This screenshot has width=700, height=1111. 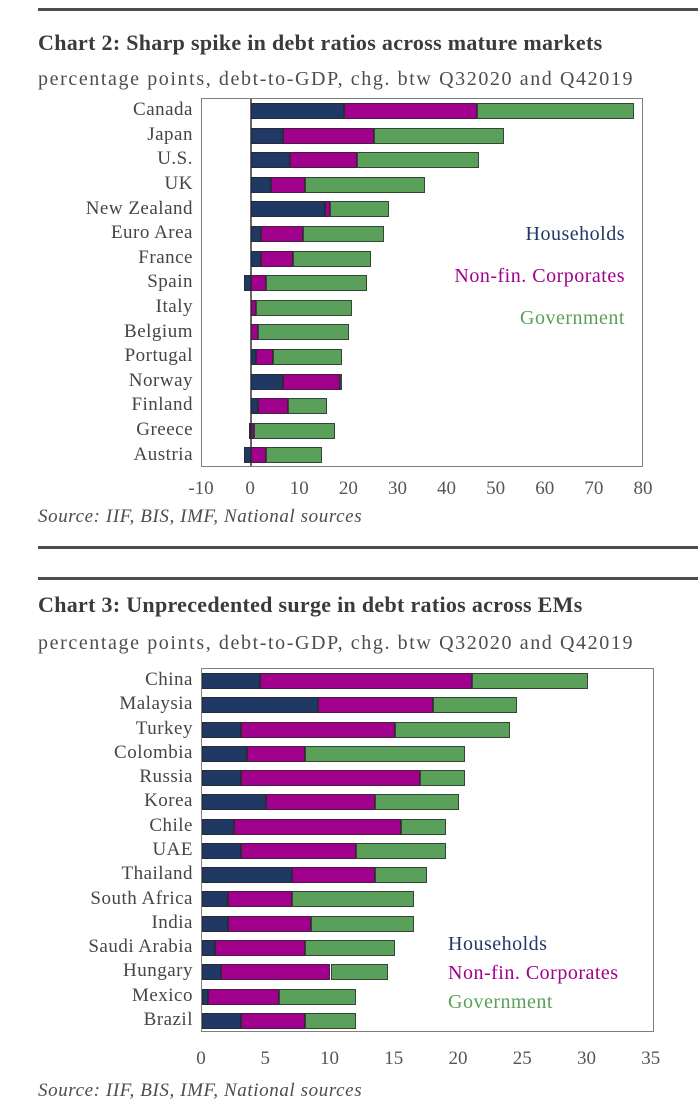 I want to click on category-label: Belgium, so click(x=158, y=331).